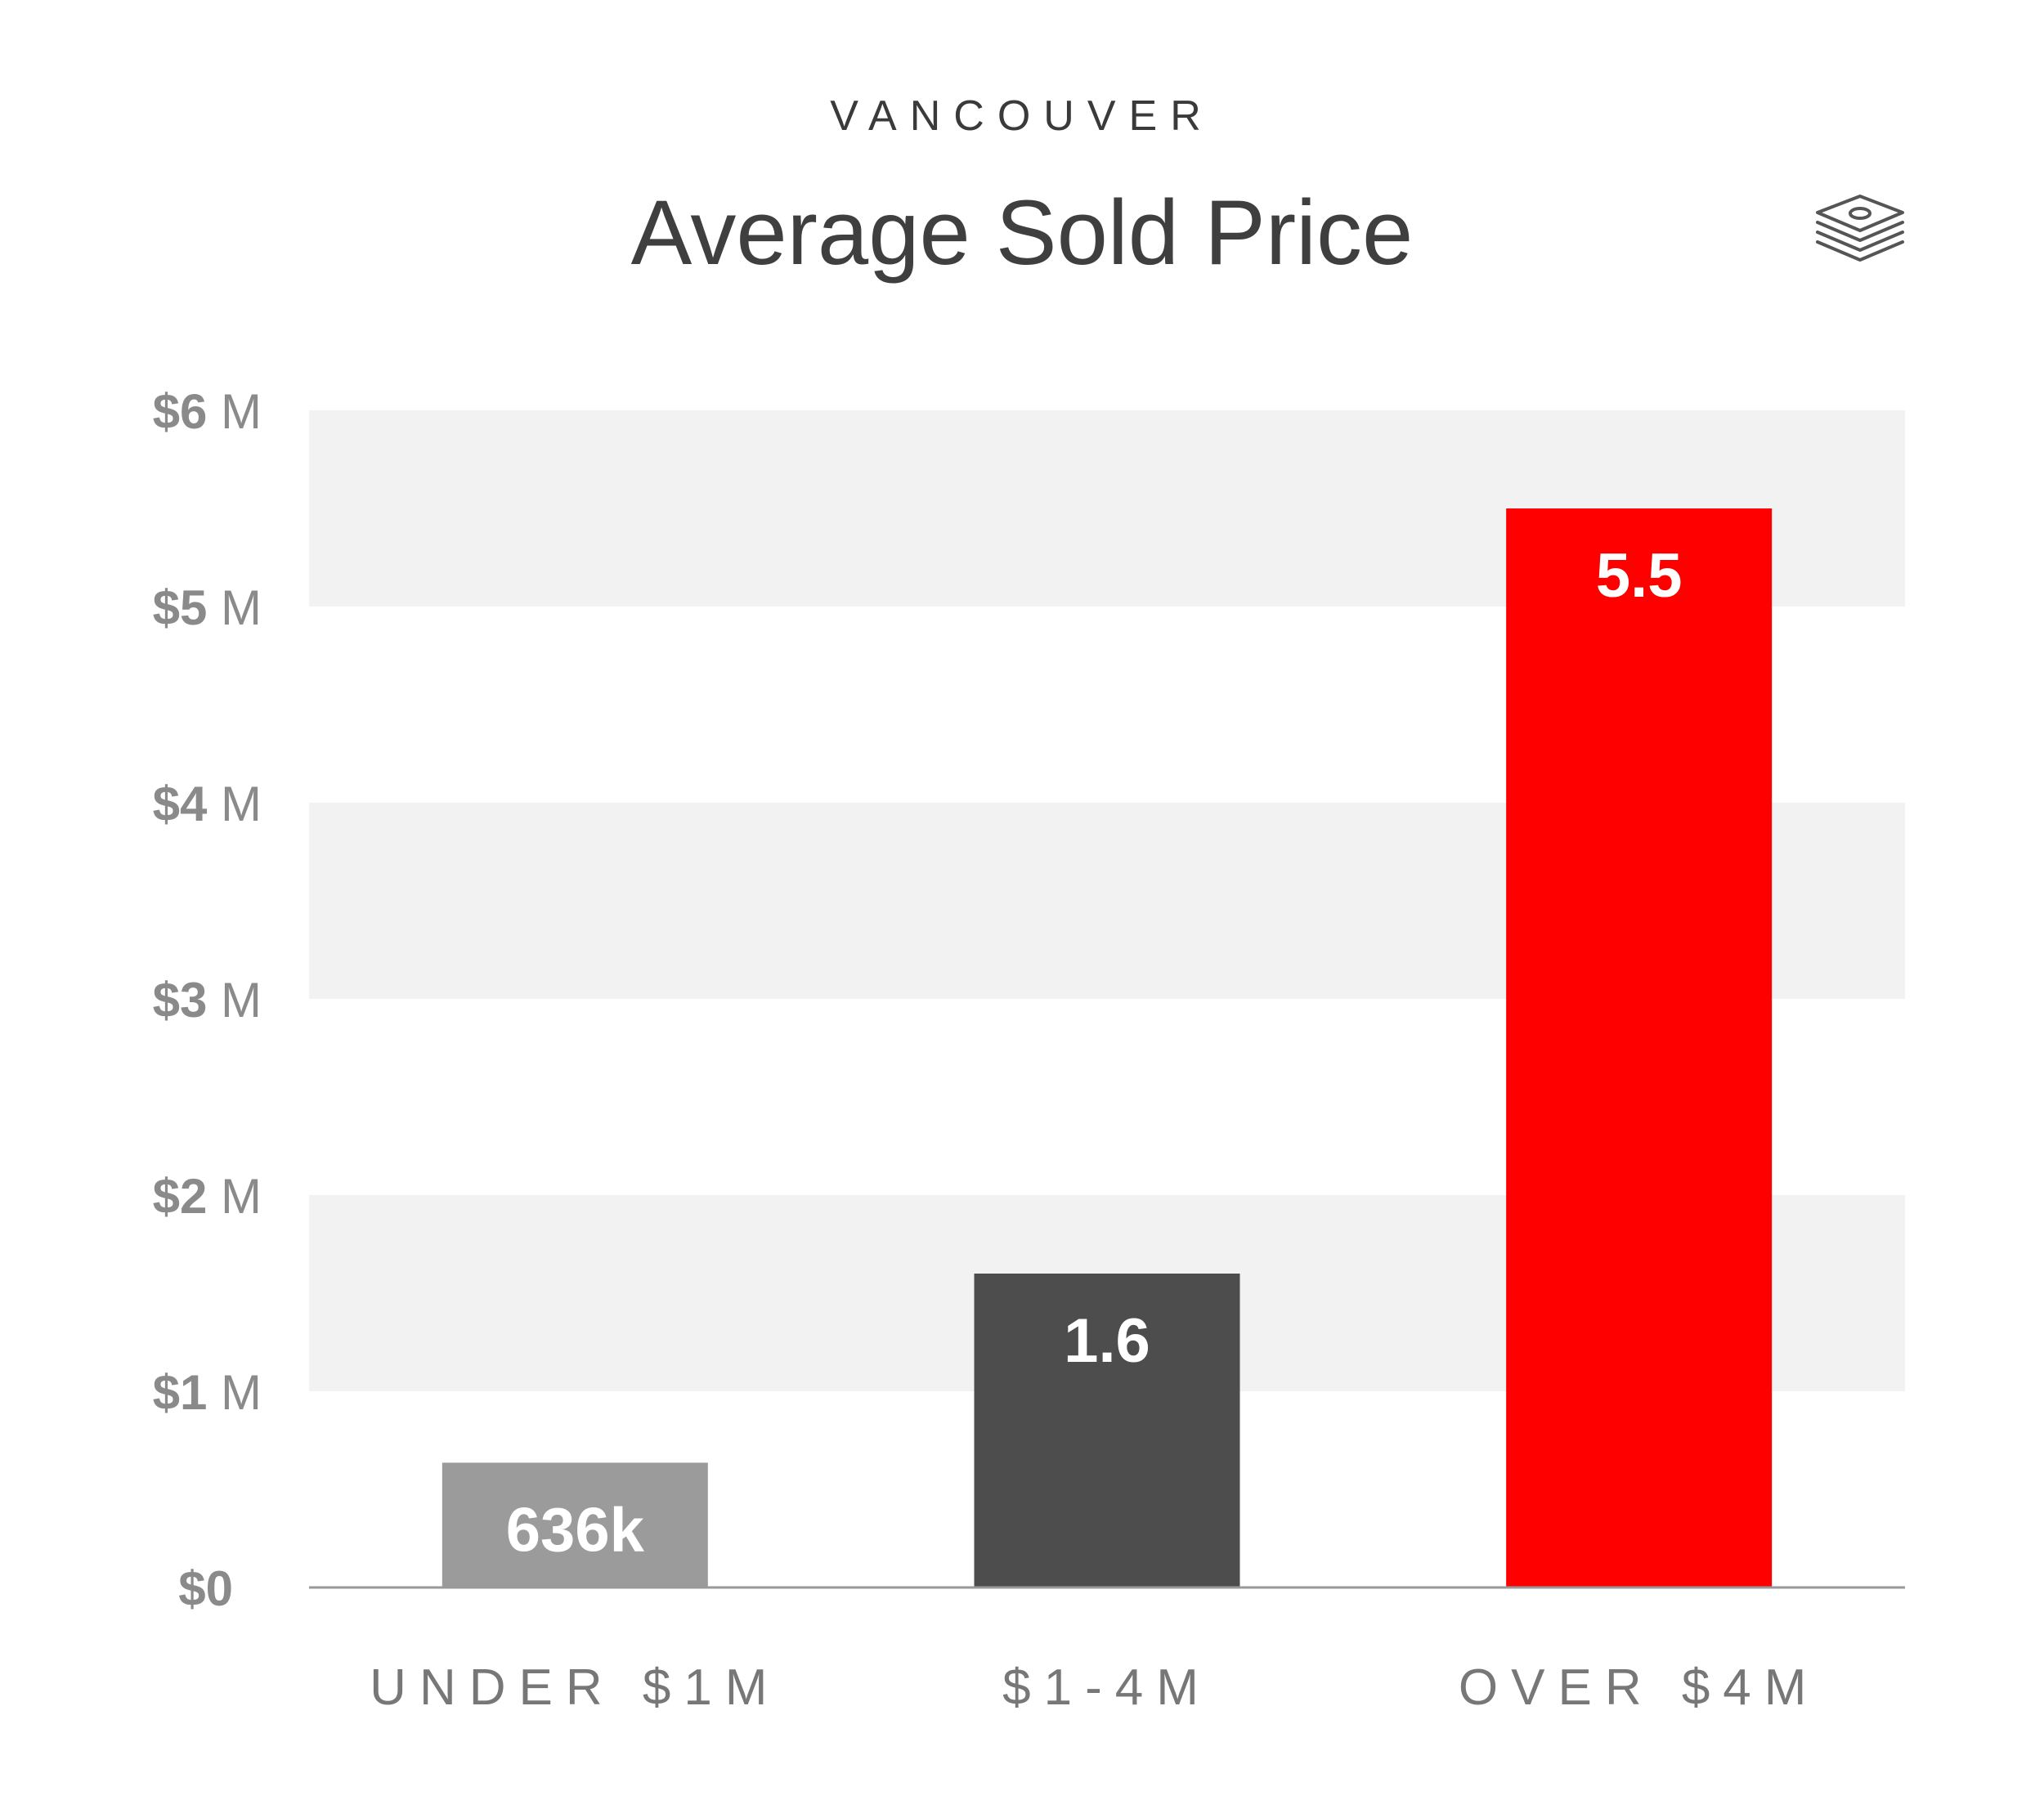  Describe the element at coordinates (1022, 233) in the screenshot. I see `chart-title: Average Sold Price` at that location.